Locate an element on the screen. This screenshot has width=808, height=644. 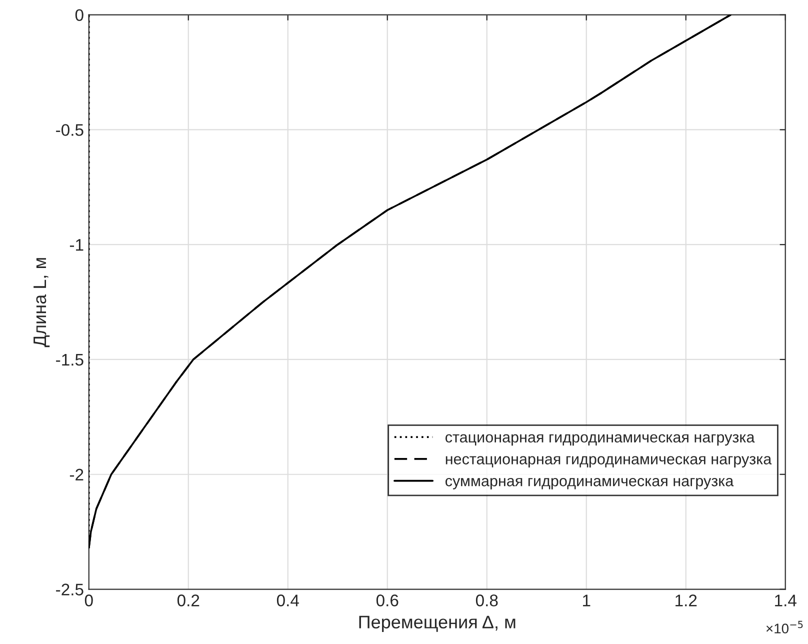
x-tick-label: 0.4 is located at coordinates (287, 600).